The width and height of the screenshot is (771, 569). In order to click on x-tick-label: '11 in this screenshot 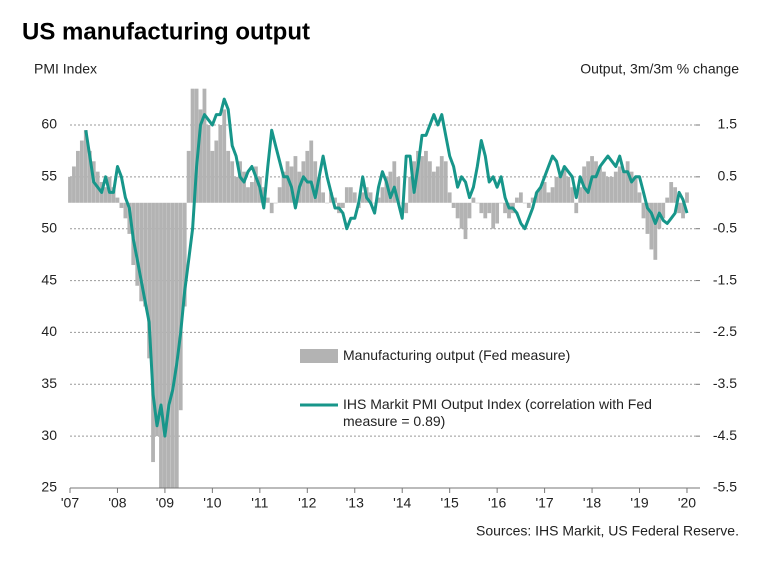, I will do `click(259, 503)`.